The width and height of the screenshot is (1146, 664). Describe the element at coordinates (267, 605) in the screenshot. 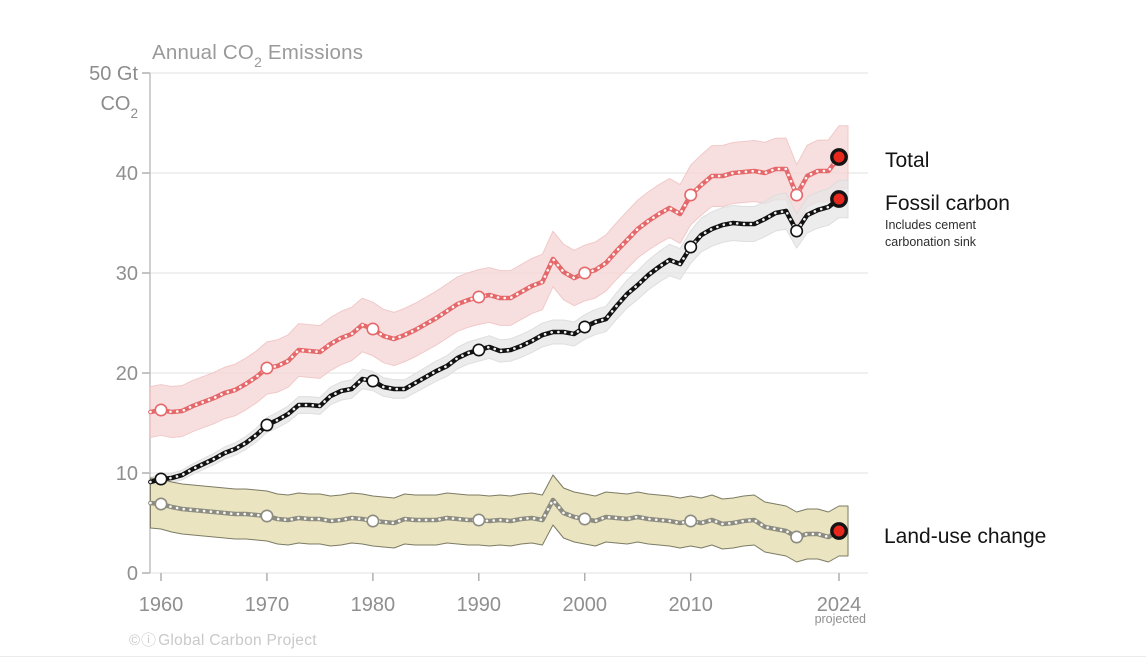

I see `x-tick-label-1970: 1970` at that location.